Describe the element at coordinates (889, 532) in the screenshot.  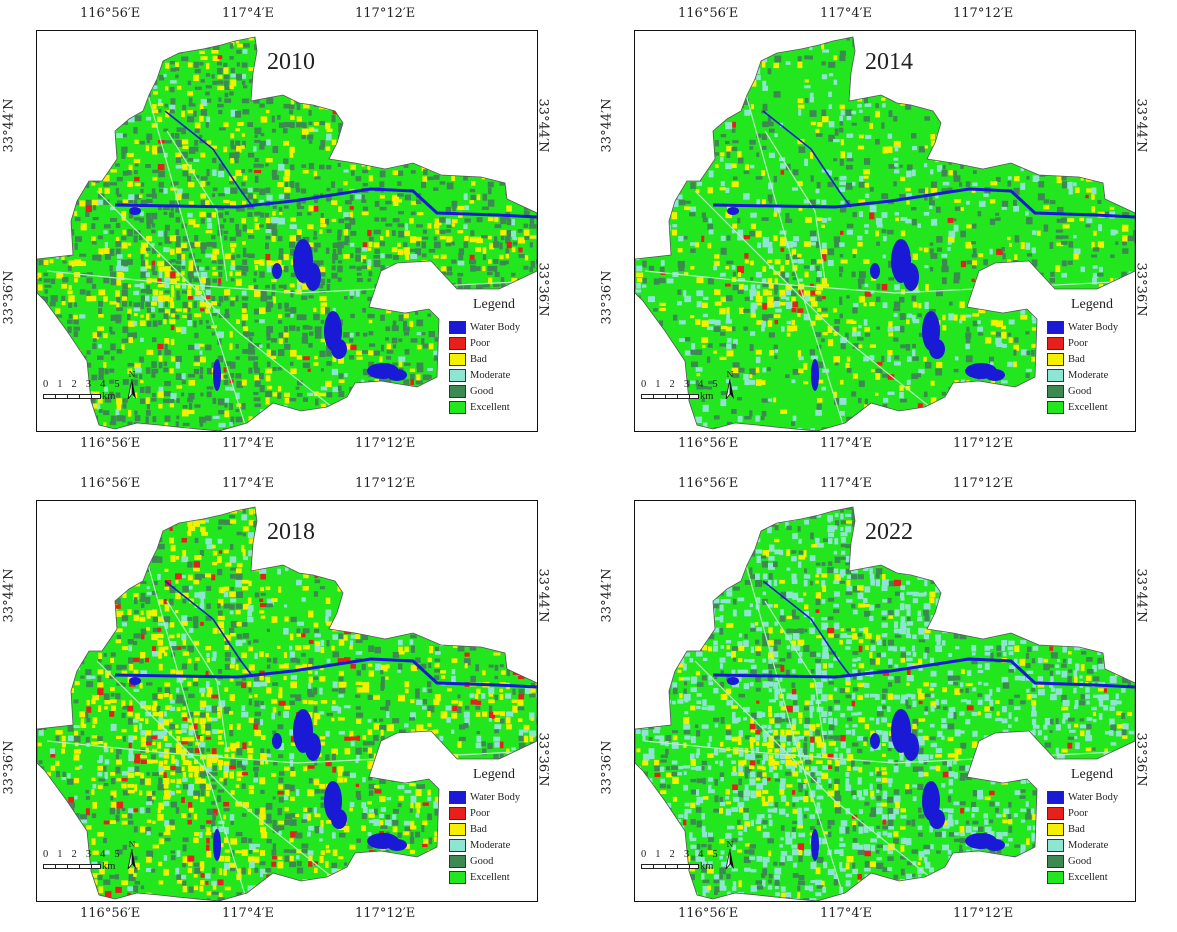
I see `year-label: 2022` at that location.